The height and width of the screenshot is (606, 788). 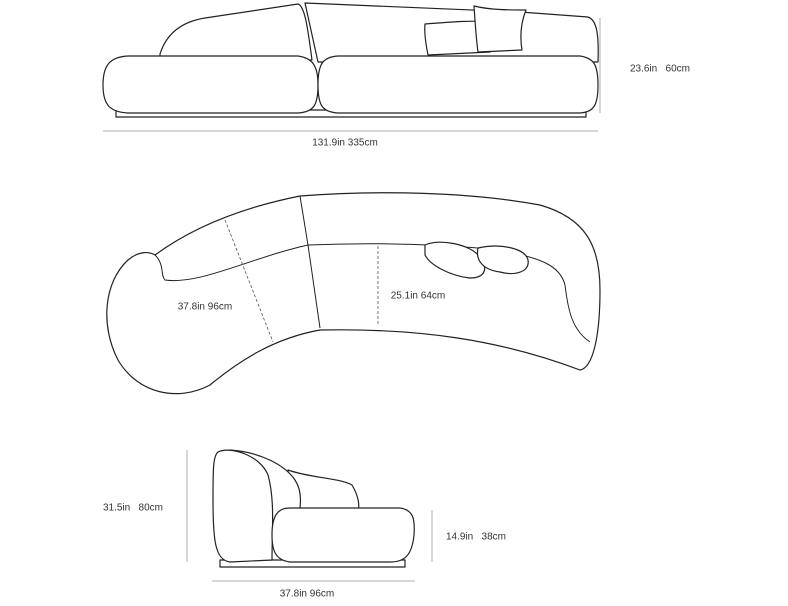 What do you see at coordinates (210, 84) in the screenshot?
I see `seat-left` at bounding box center [210, 84].